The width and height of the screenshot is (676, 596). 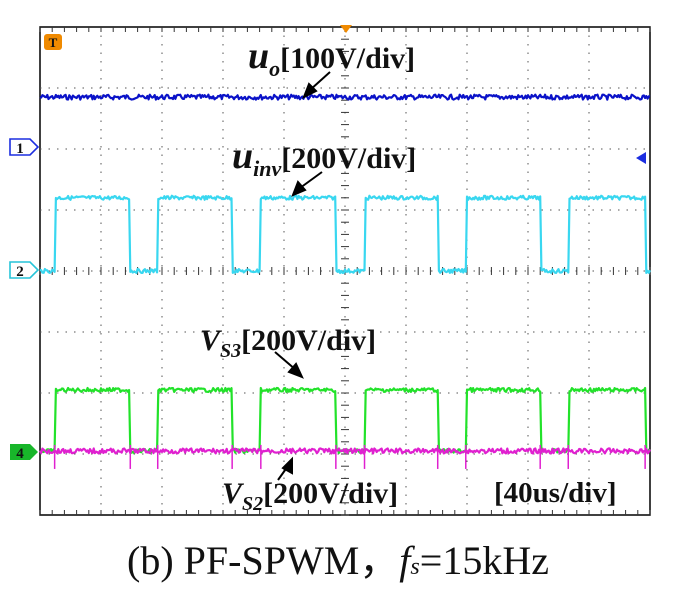 I want to click on figure-caption: (b) PF-SPWM，fs=15kHz, so click(x=338, y=557).